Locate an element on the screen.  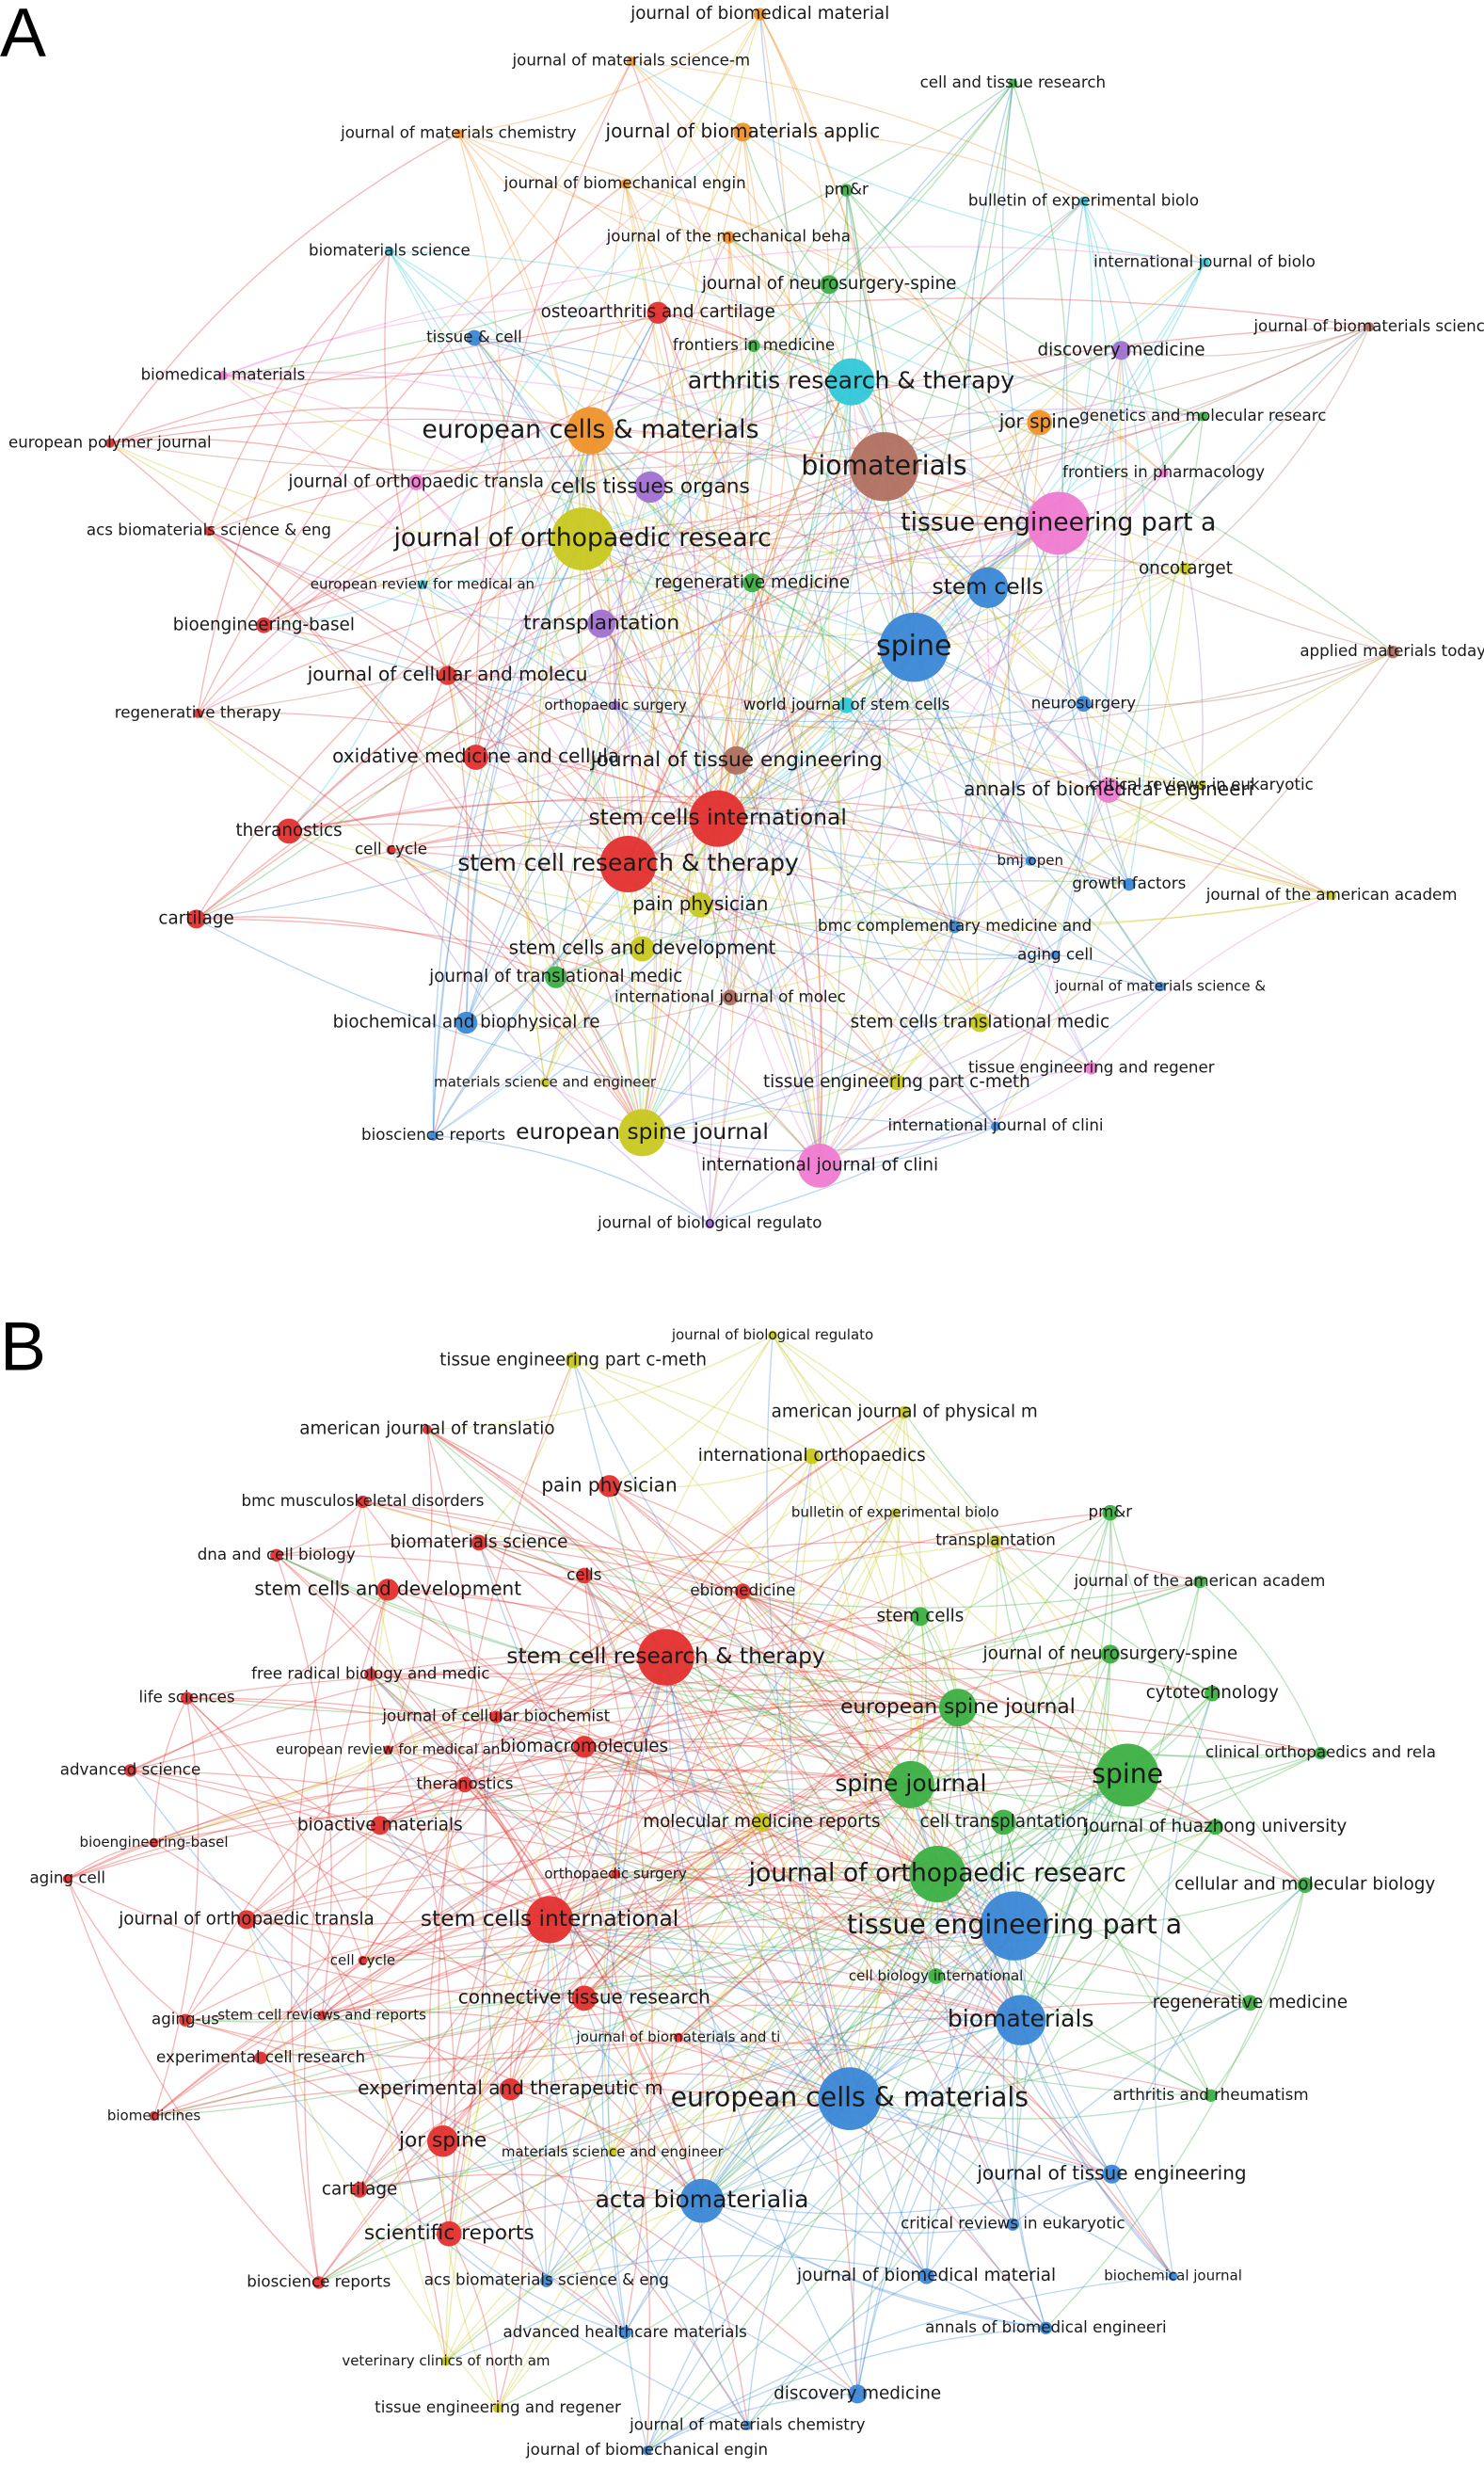
node-label: regenerative medicine is located at coordinates (1250, 2002).